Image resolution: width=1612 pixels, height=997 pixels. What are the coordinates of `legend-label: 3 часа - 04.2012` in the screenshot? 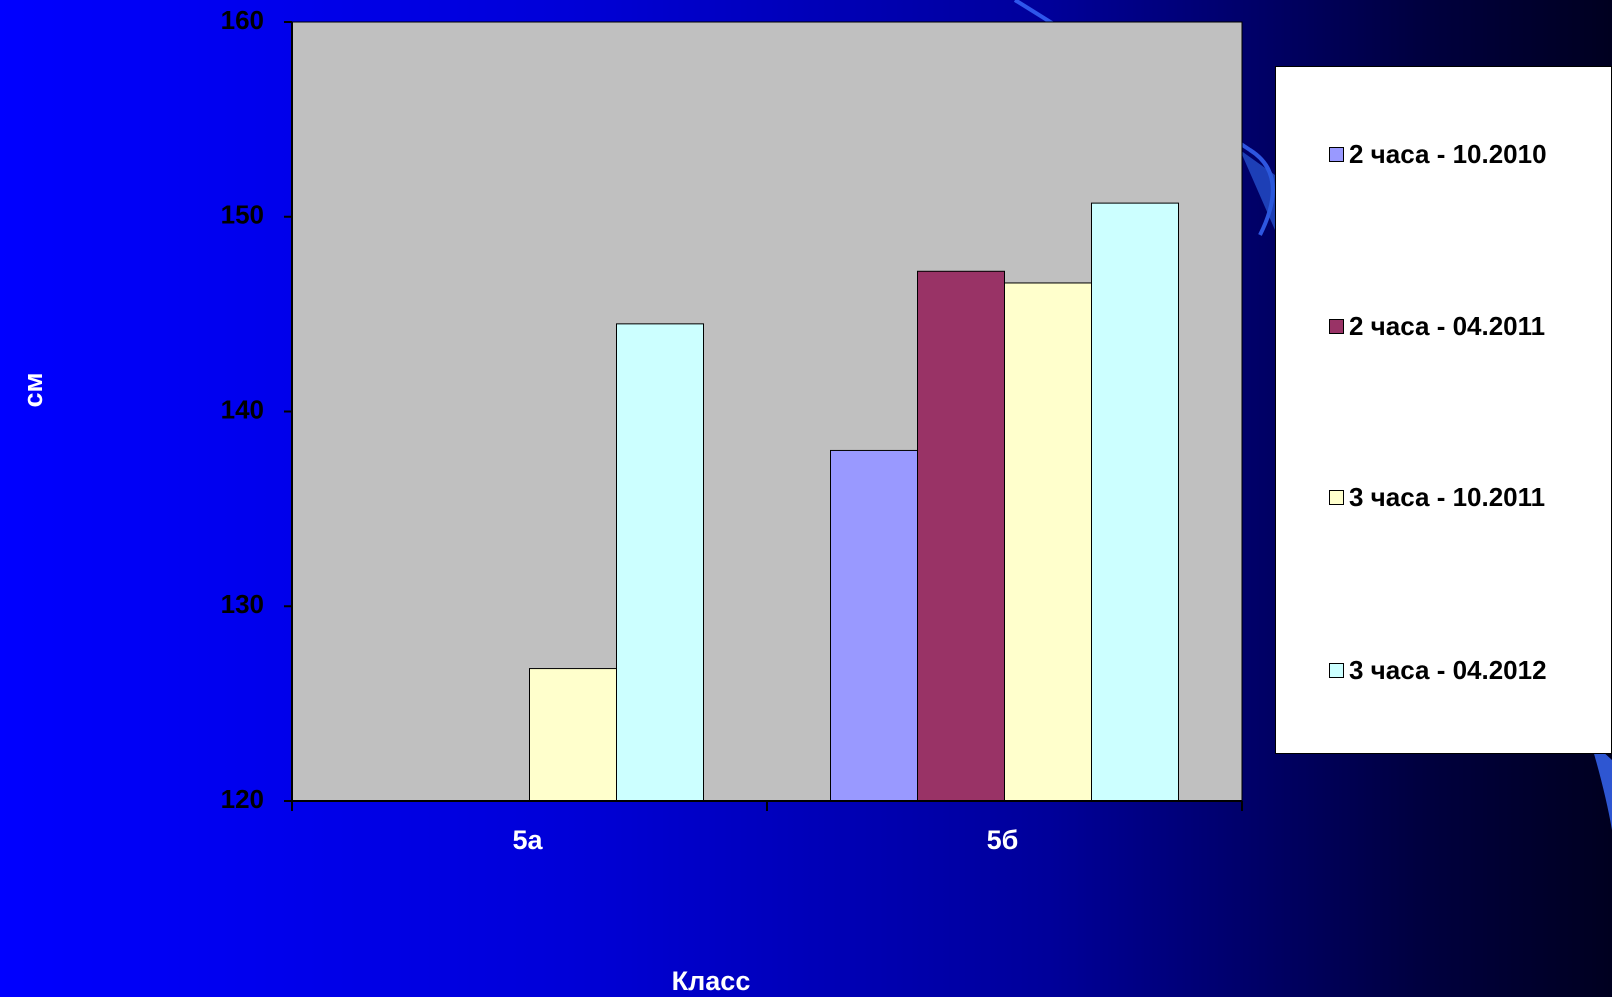 It's located at (1448, 670).